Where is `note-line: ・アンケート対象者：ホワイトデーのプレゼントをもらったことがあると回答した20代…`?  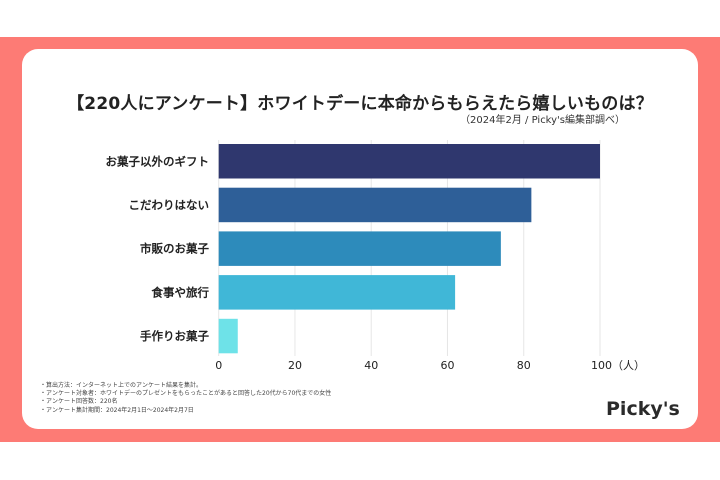 note-line: ・アンケート対象者：ホワイトデーのプレゼントをもらったことがあると回答した20代… is located at coordinates (186, 394).